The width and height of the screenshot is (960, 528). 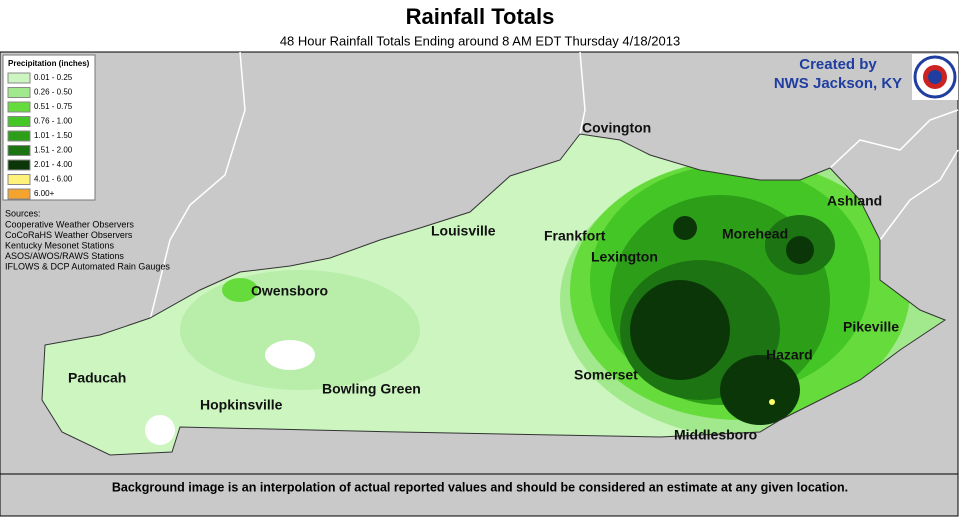 What do you see at coordinates (463, 231) in the screenshot?
I see `city-label: Louisville` at bounding box center [463, 231].